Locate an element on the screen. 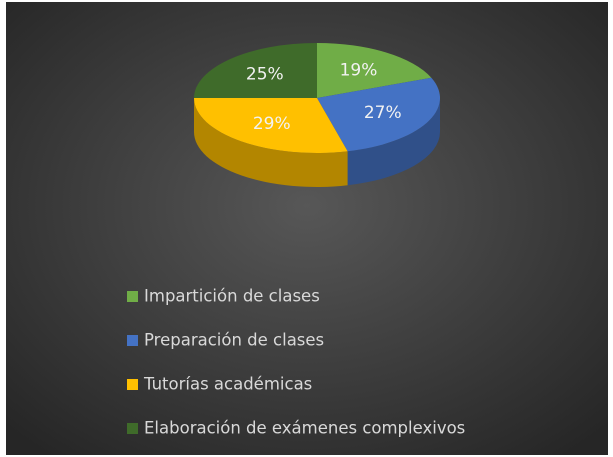 The width and height of the screenshot is (613, 457). data-label: 25% is located at coordinates (265, 75).